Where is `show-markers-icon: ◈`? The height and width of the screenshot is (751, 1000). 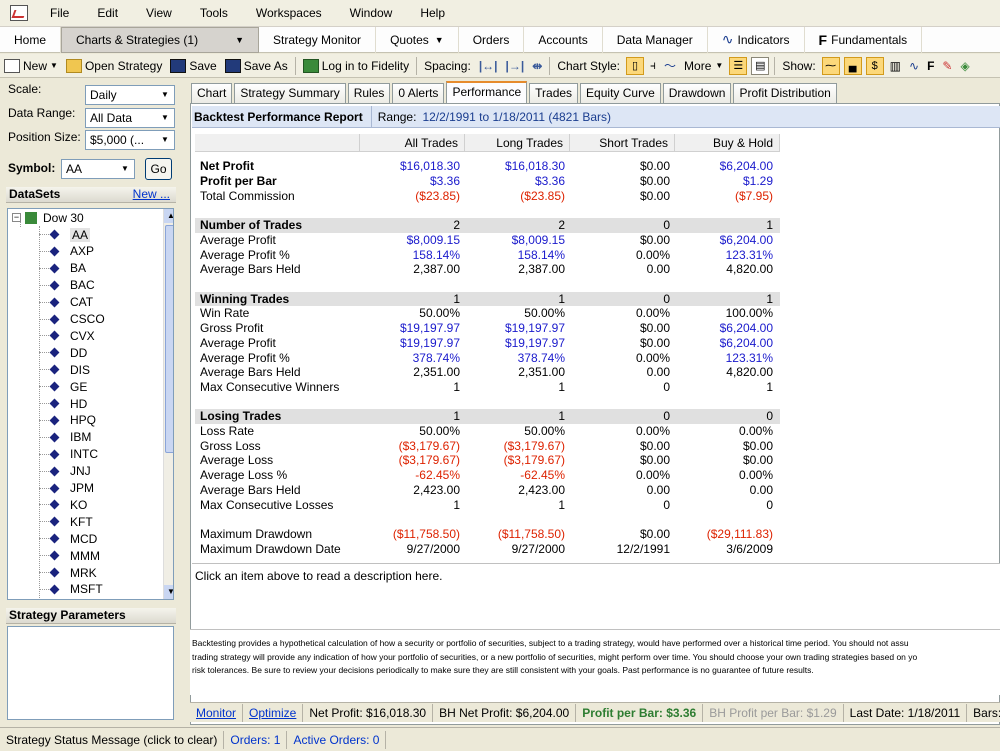 show-markers-icon: ◈ is located at coordinates (965, 65).